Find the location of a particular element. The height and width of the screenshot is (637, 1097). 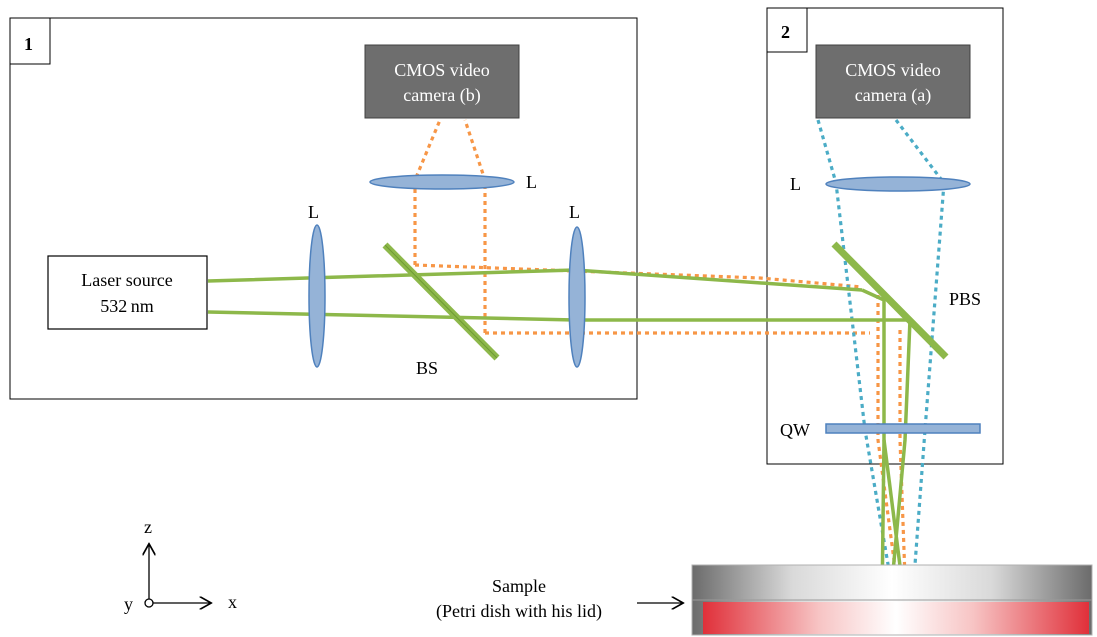

quarter-wave-plate is located at coordinates (903, 428).